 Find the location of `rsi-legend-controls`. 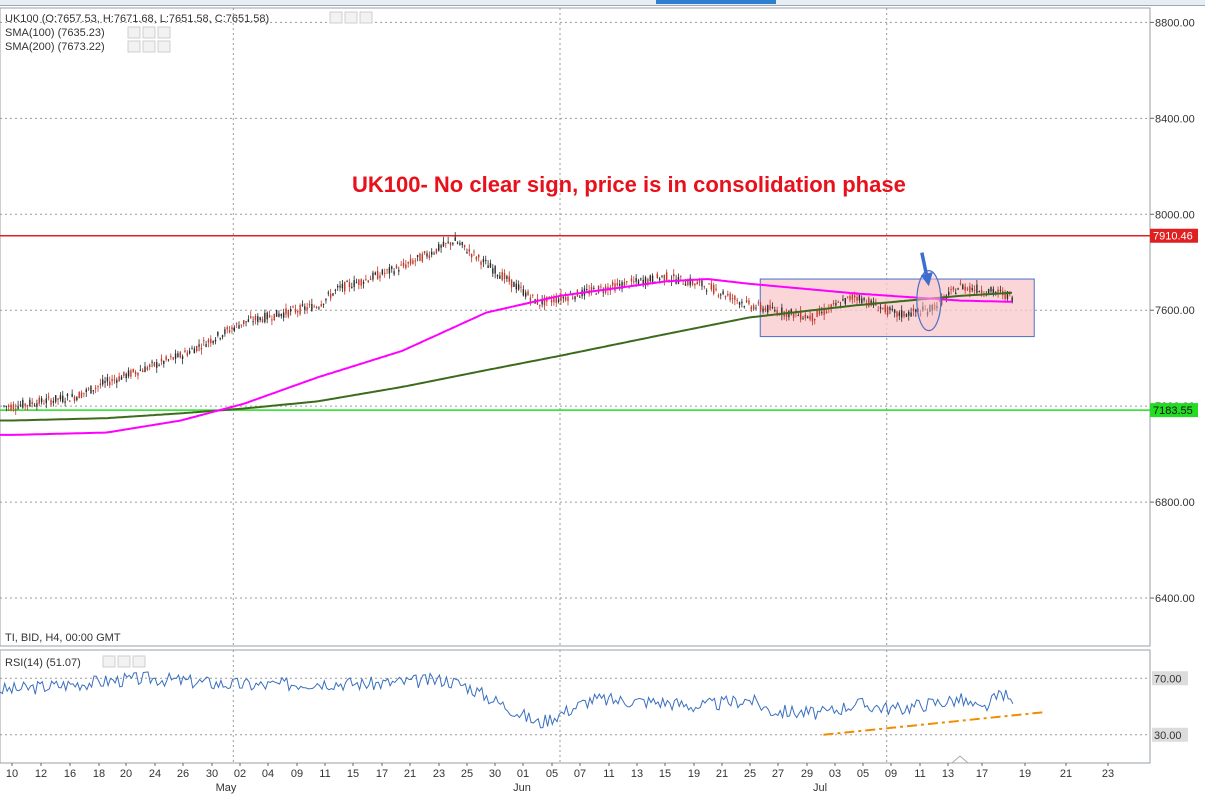

rsi-legend-controls is located at coordinates (124, 661).